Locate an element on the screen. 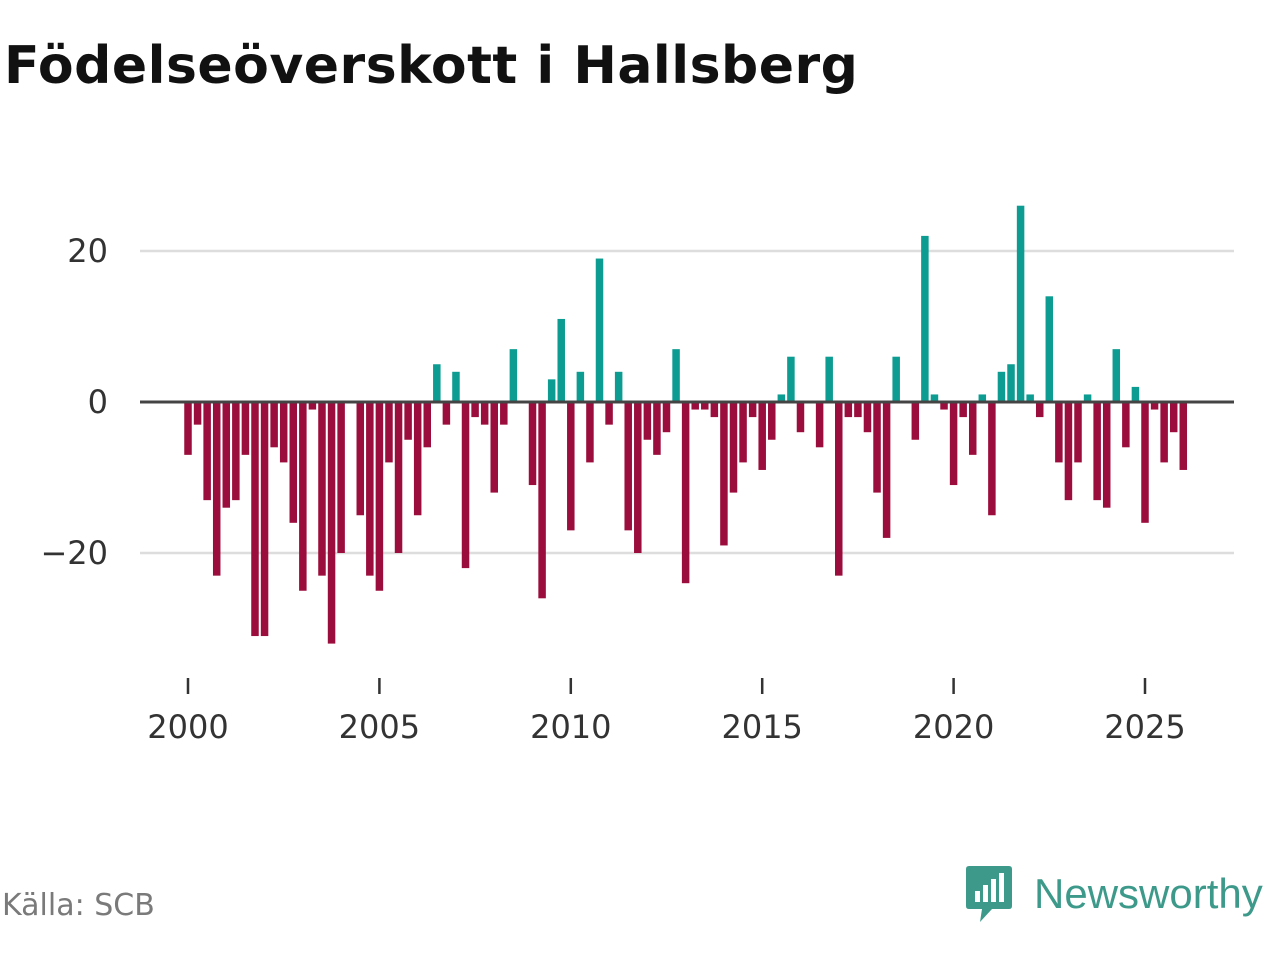  source-label: Källa: SCB is located at coordinates (78, 905).